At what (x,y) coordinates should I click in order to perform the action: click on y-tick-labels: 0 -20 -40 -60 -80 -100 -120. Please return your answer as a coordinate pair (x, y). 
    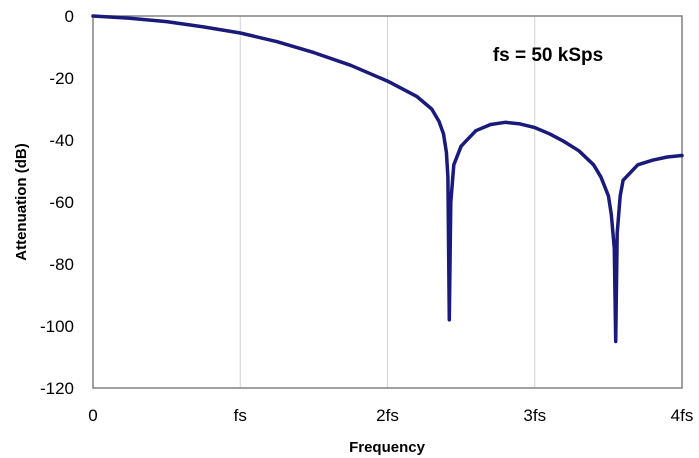
    Looking at the image, I should click on (57, 202).